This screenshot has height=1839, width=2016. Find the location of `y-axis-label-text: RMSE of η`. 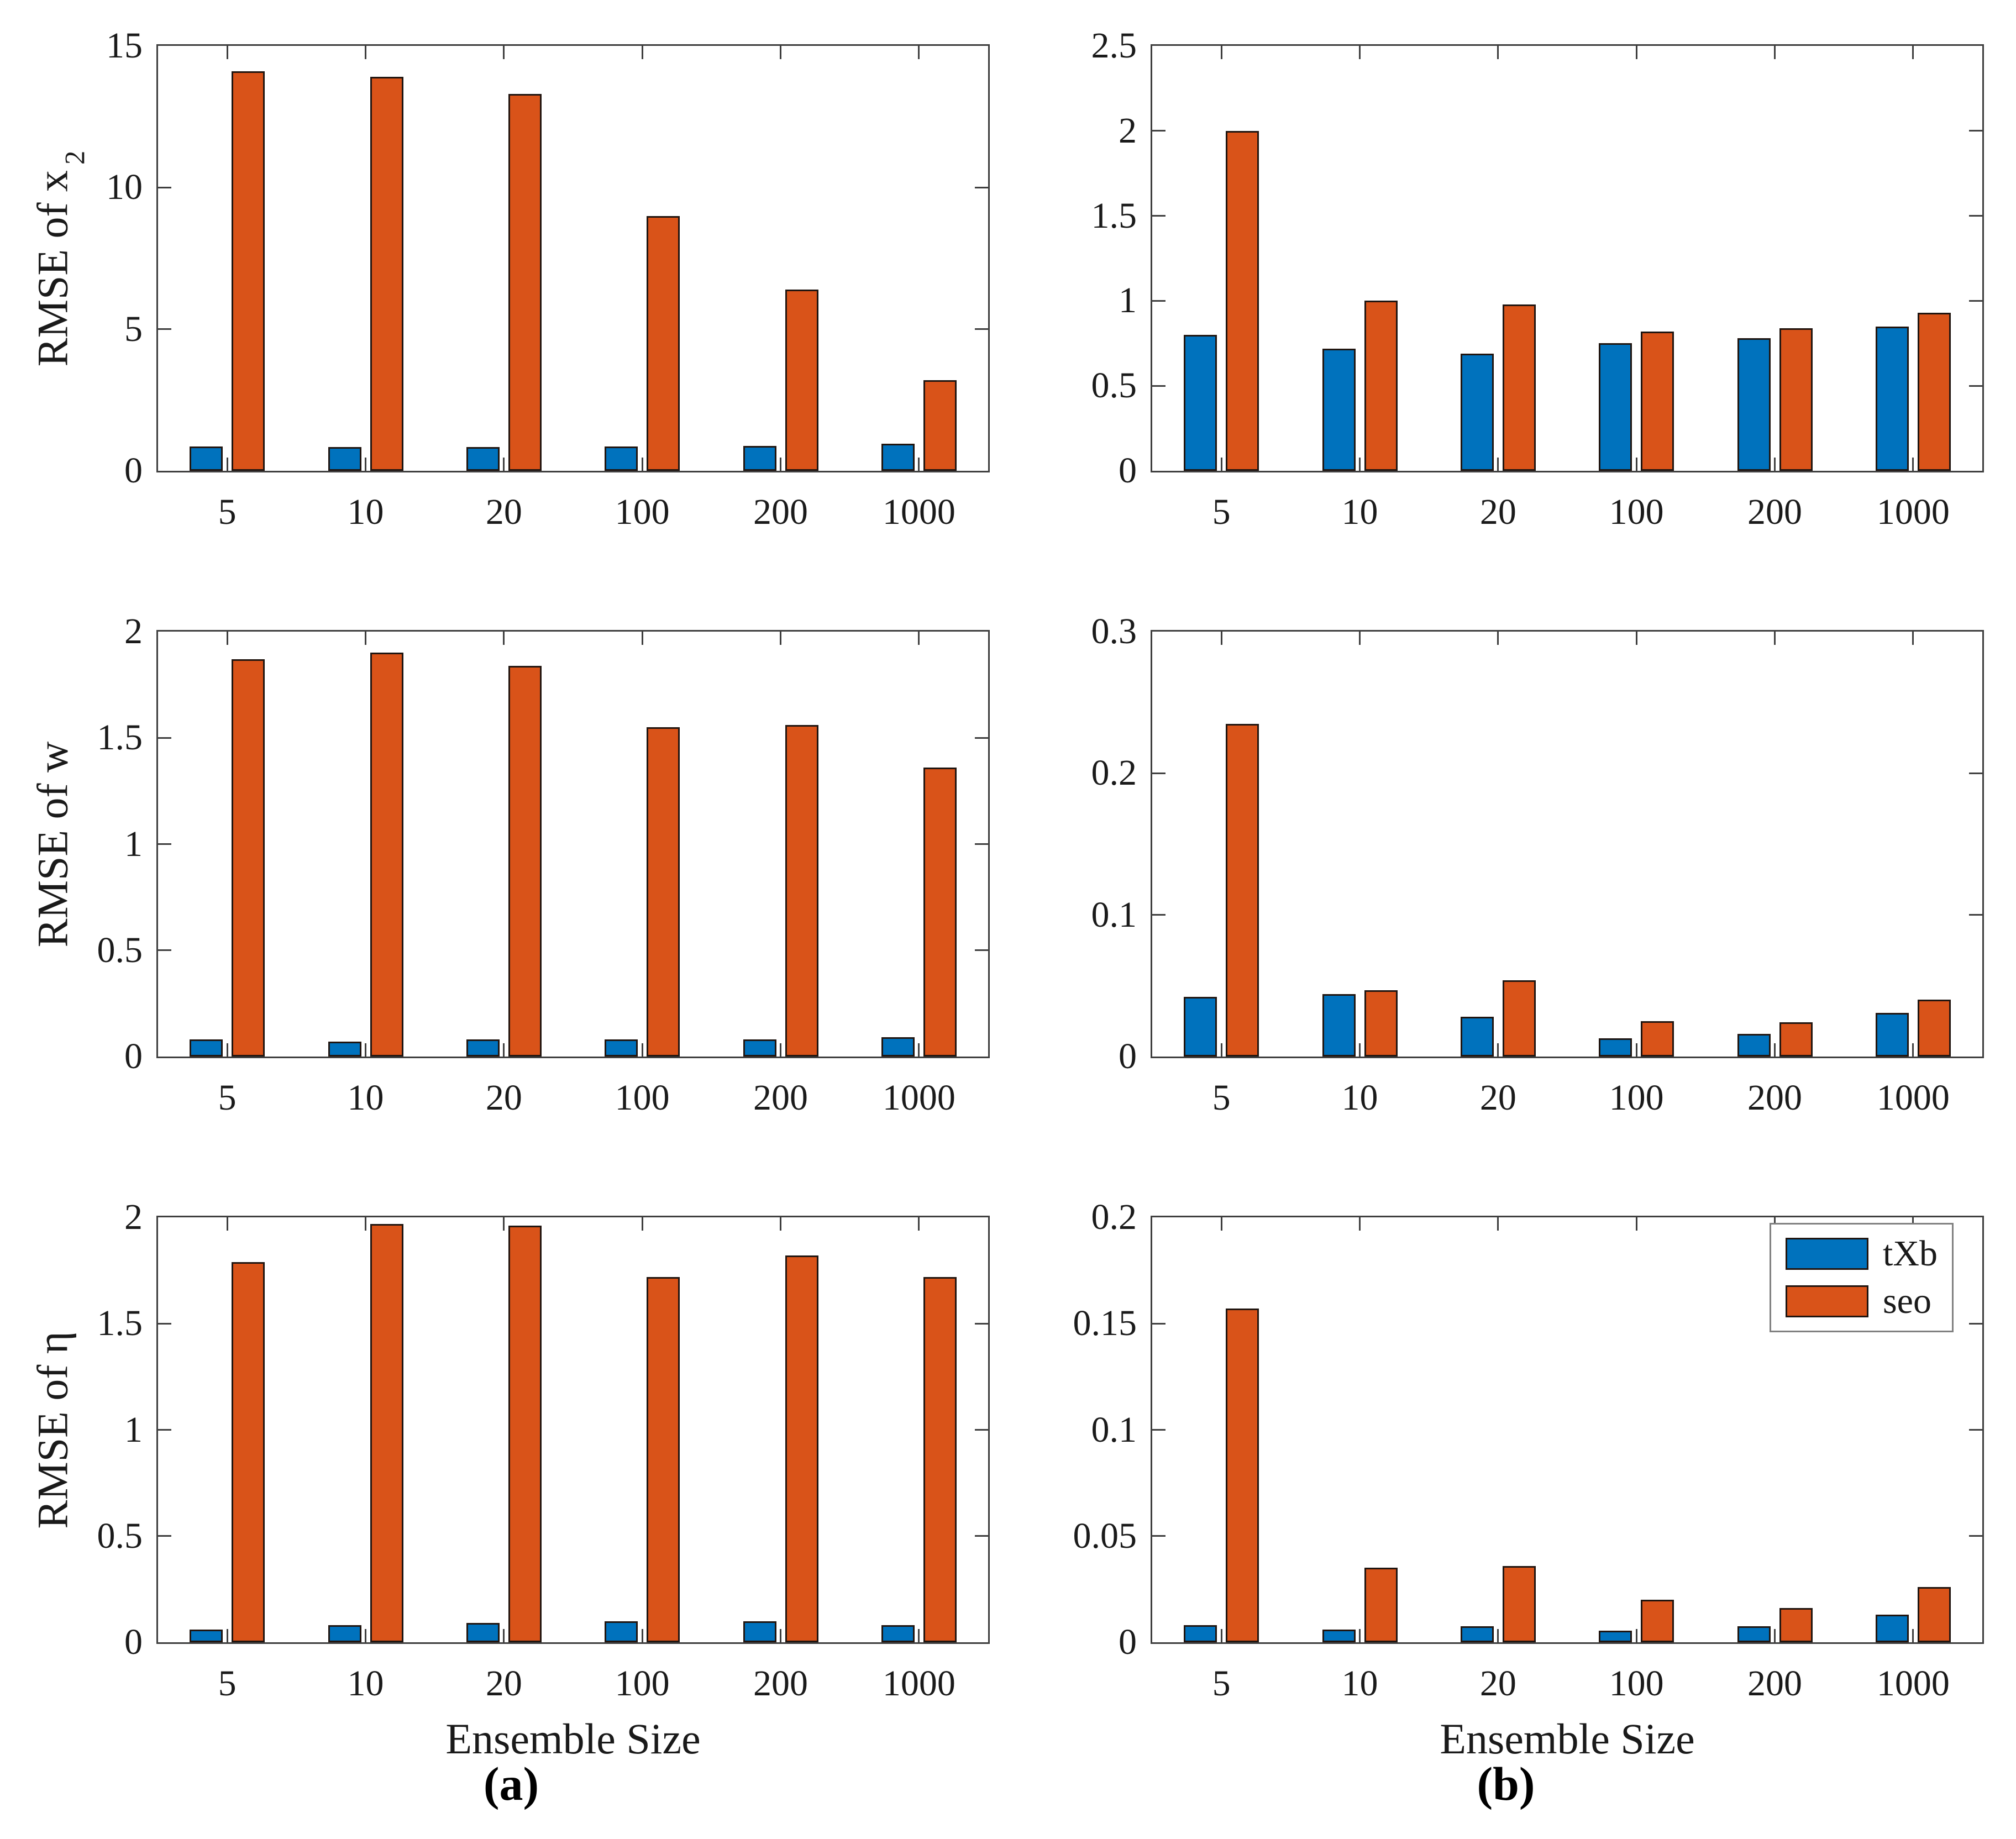

y-axis-label-text: RMSE of η is located at coordinates (52, 1430).